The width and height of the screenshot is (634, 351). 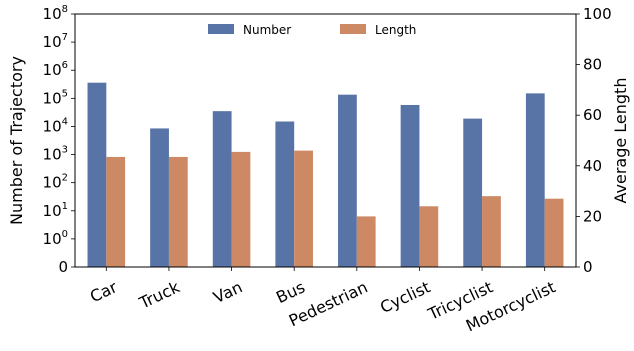 What do you see at coordinates (65, 178) in the screenshot?
I see `y-tick-exp: 2` at bounding box center [65, 178].